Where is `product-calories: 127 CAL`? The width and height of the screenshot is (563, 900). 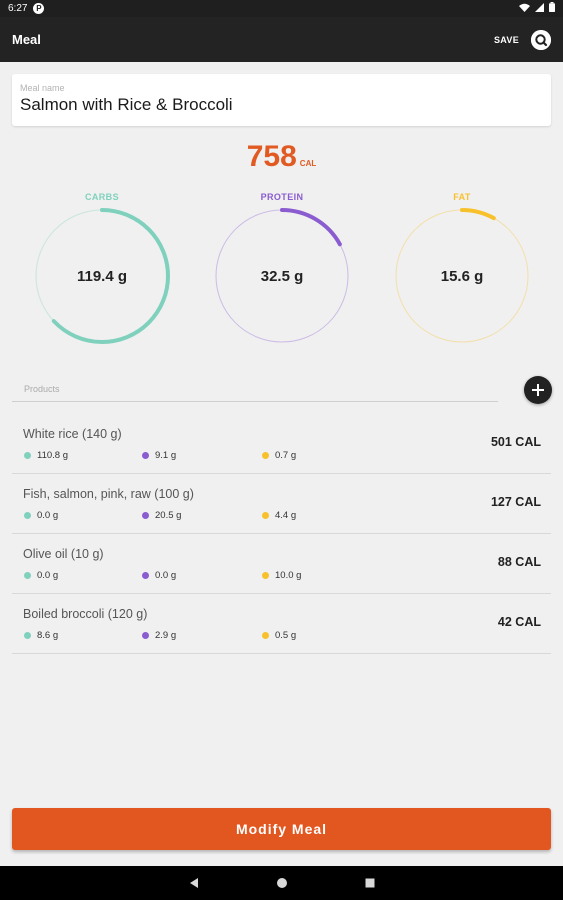 product-calories: 127 CAL is located at coordinates (515, 502).